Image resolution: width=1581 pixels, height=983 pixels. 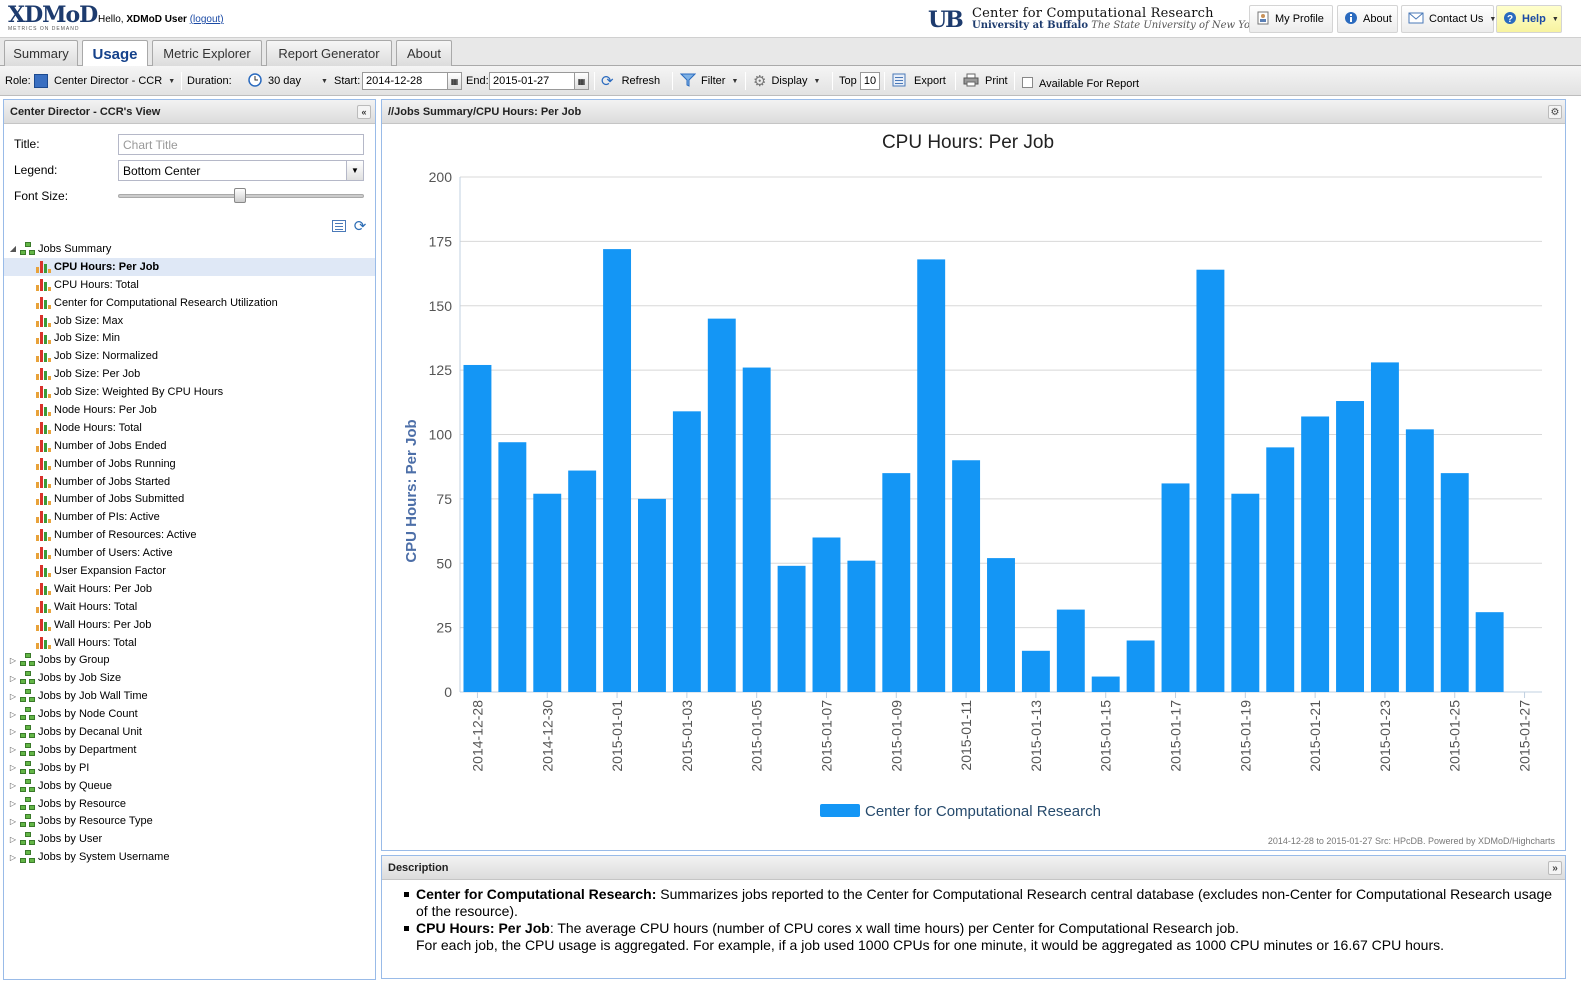 I want to click on end-date-input: 2015-01-27, so click(x=532, y=81).